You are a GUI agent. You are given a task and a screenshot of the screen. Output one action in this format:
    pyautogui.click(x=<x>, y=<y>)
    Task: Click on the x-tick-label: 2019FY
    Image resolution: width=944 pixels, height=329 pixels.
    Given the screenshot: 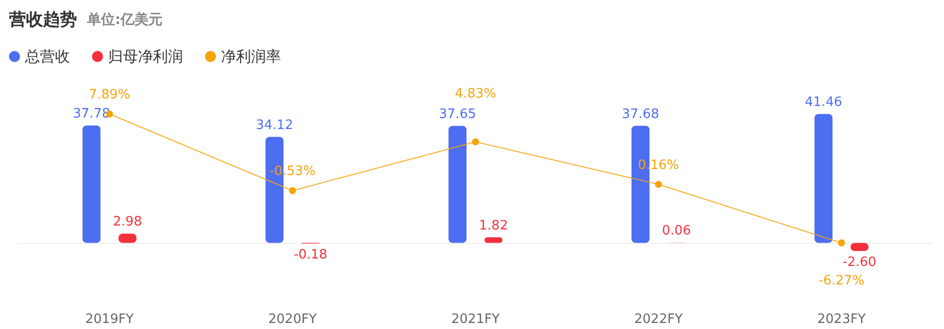 What is the action you would take?
    pyautogui.click(x=109, y=319)
    